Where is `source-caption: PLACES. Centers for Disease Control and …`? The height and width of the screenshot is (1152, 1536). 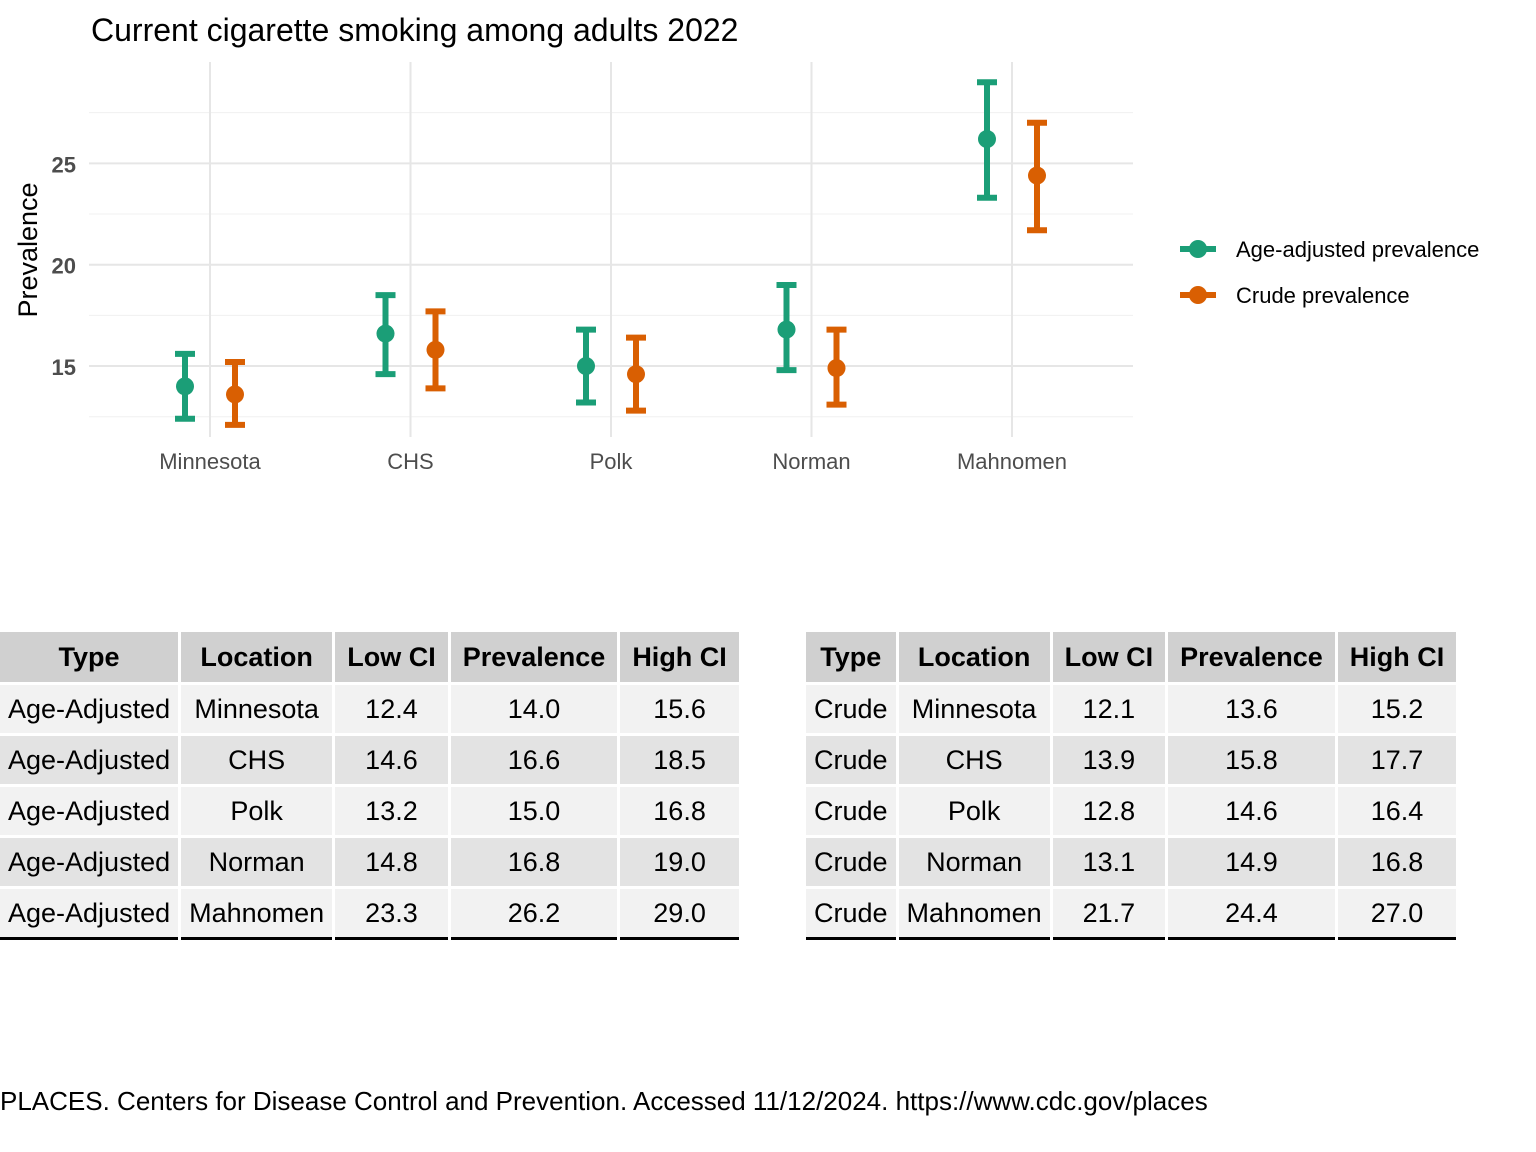 source-caption: PLACES. Centers for Disease Control and … is located at coordinates (604, 1101).